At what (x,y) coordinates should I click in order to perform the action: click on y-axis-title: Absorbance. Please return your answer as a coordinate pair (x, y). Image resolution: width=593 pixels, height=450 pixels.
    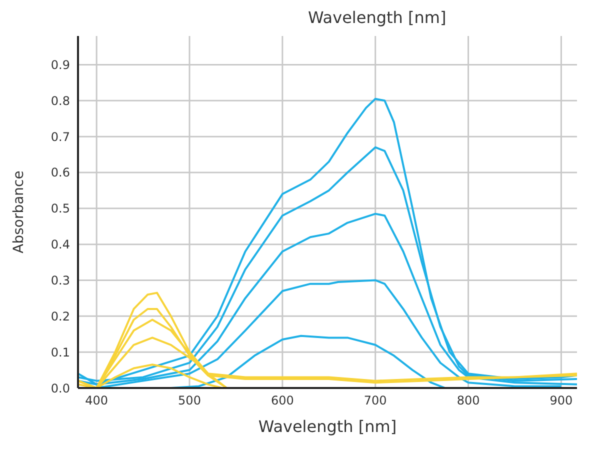
    Looking at the image, I should click on (18, 212).